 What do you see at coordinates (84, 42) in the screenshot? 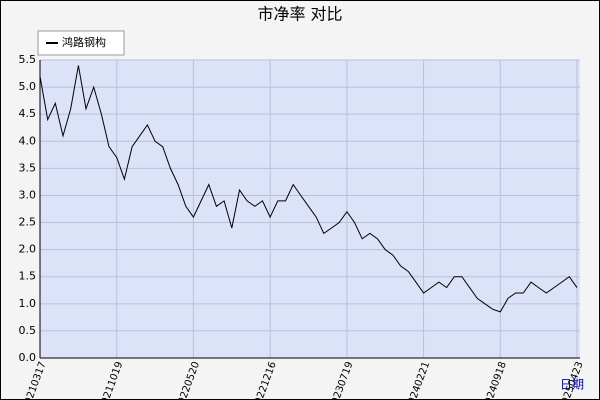
I see `legend-label: 鸿路钢构` at bounding box center [84, 42].